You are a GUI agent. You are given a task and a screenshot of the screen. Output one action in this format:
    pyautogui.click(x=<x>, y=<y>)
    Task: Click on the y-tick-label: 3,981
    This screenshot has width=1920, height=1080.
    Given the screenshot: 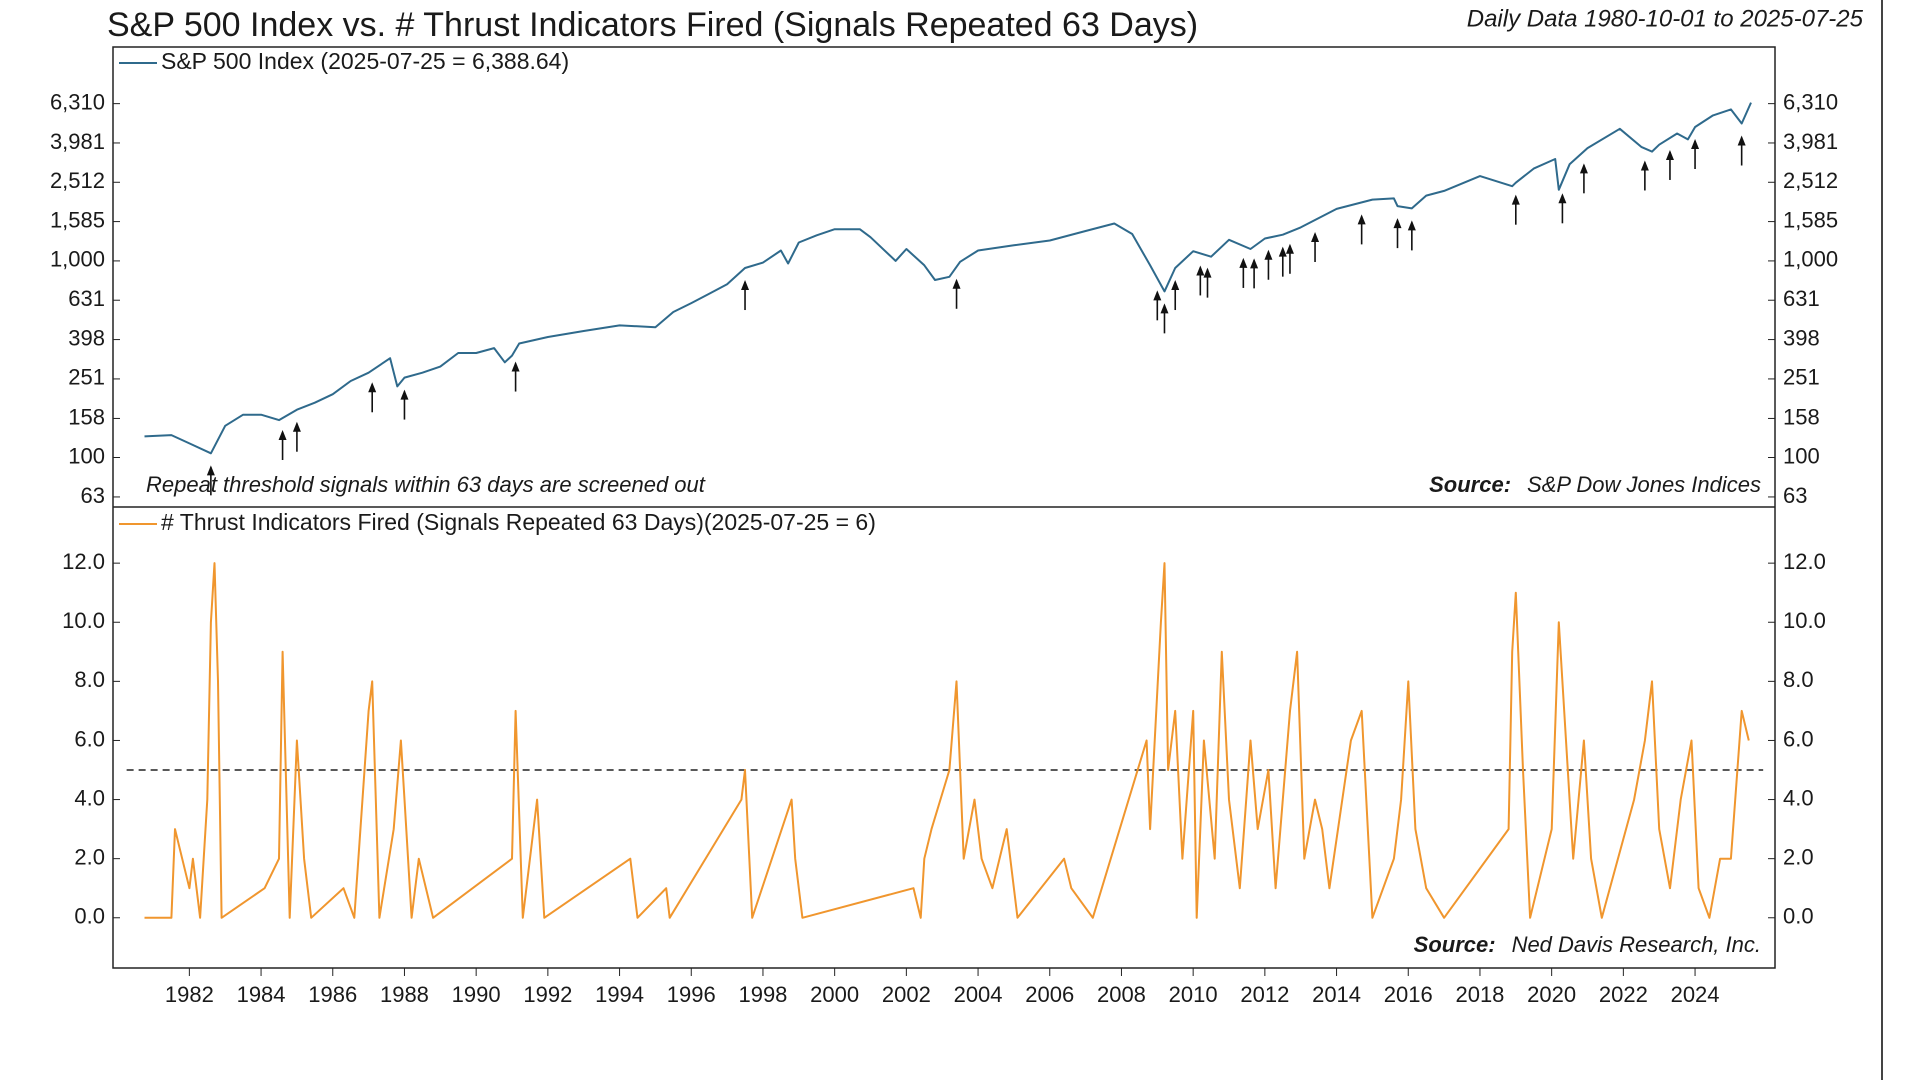 What is the action you would take?
    pyautogui.click(x=77, y=141)
    